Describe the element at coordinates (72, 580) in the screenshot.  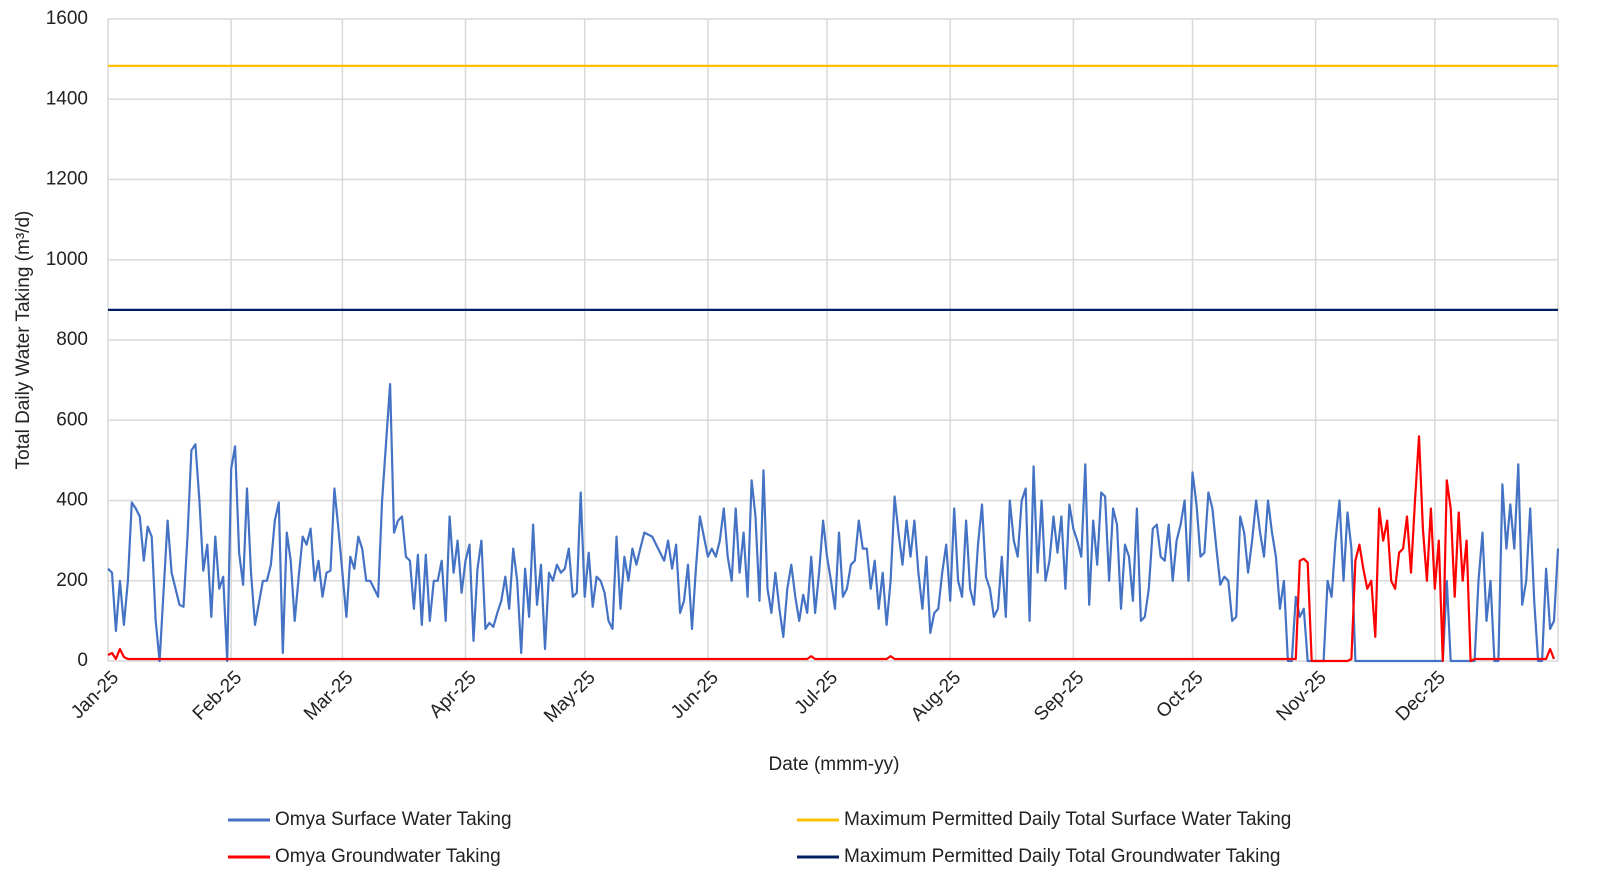
I see `y-tick-label: 200` at that location.